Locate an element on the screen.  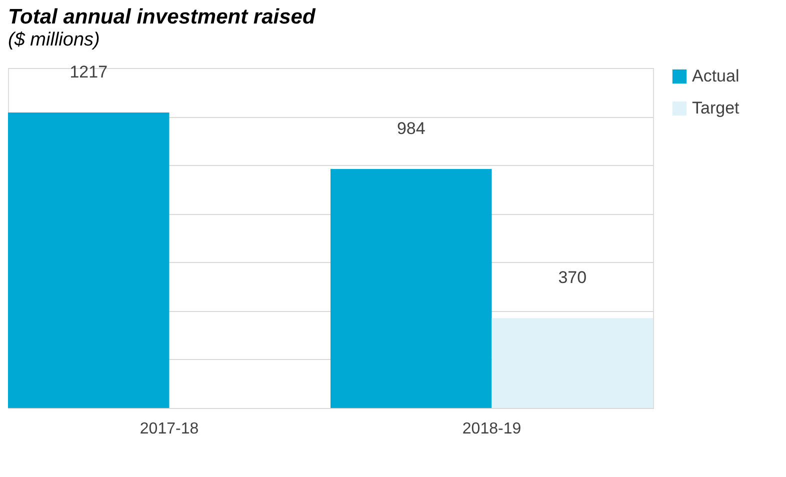
legend-label: Target is located at coordinates (716, 108).